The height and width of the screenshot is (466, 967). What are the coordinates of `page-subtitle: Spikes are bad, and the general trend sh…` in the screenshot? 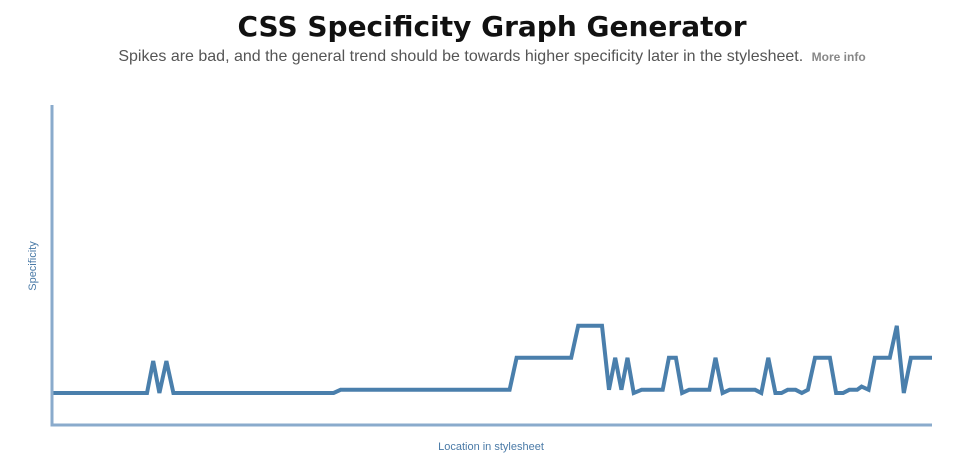 It's located at (483, 57).